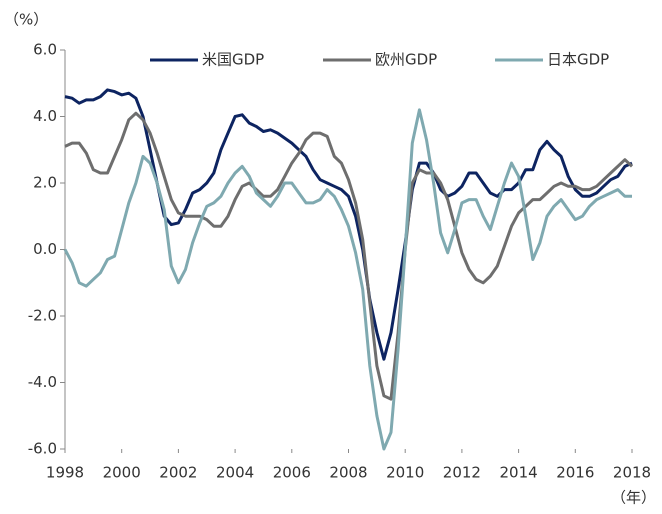 This screenshot has width=662, height=514. Describe the element at coordinates (462, 473) in the screenshot. I see `x-tick-label: 2012` at that location.